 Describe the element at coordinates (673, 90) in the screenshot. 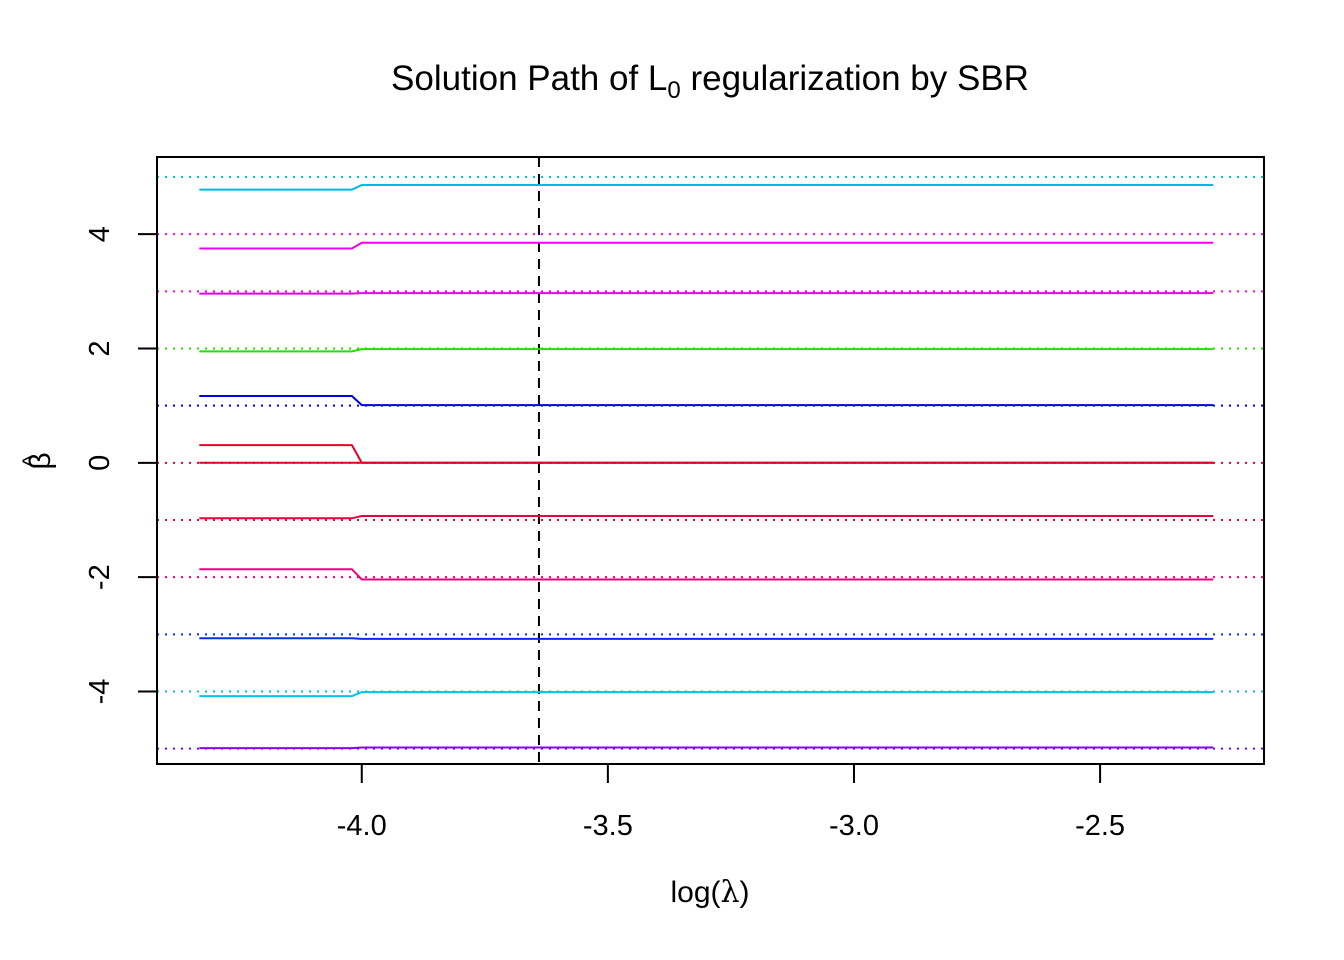

I see `chart-title-subscript: 0` at that location.